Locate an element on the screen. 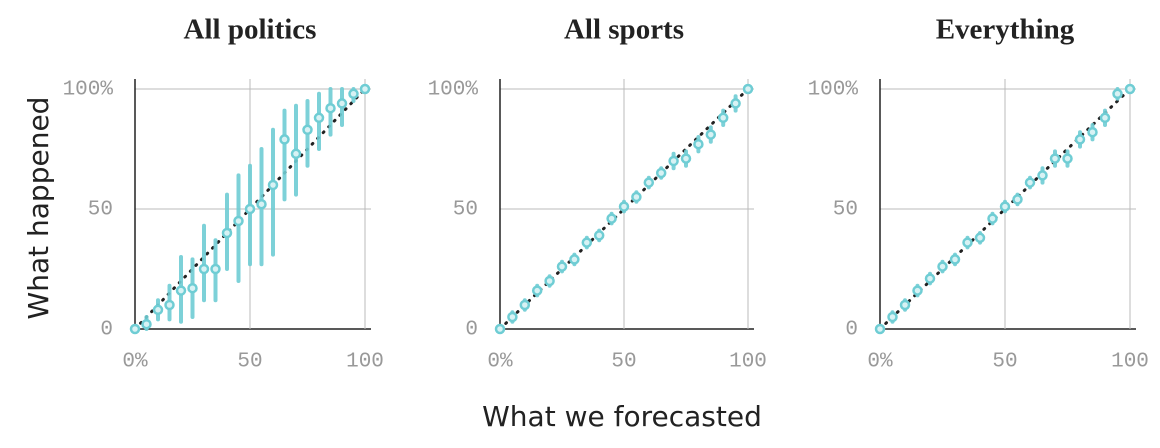 Image resolution: width=1160 pixels, height=448 pixels. reference-diagonal is located at coordinates (250, 209).